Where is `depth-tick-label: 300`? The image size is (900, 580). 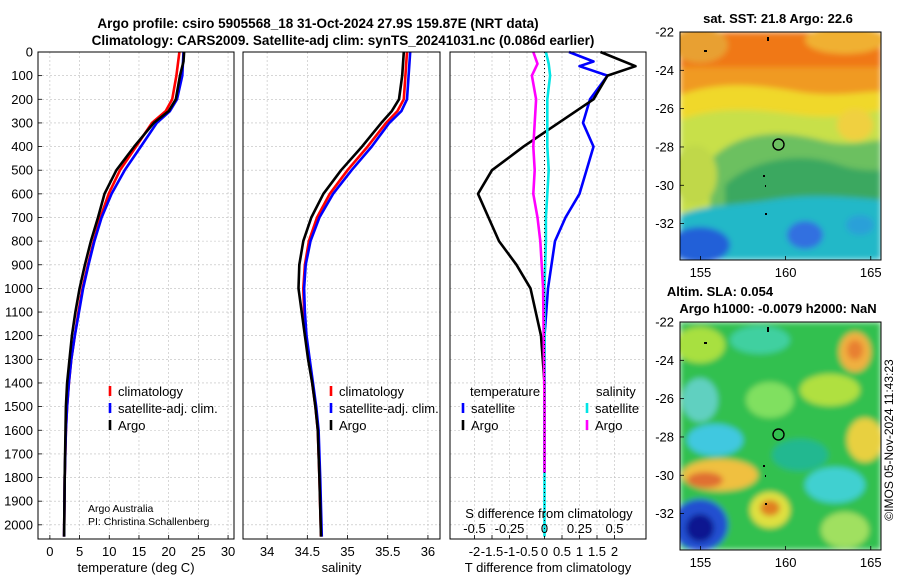 depth-tick-label: 300 is located at coordinates (22, 122).